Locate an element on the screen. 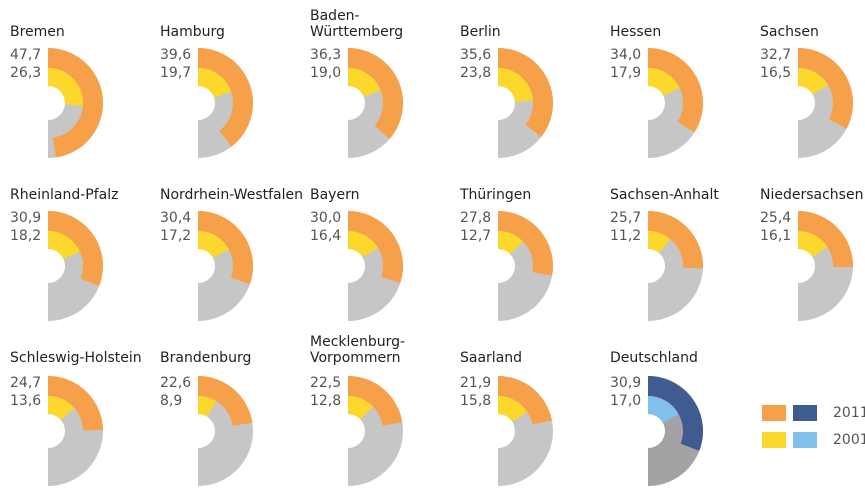 The width and height of the screenshot is (865, 488). value-label: 12,7 is located at coordinates (476, 236).